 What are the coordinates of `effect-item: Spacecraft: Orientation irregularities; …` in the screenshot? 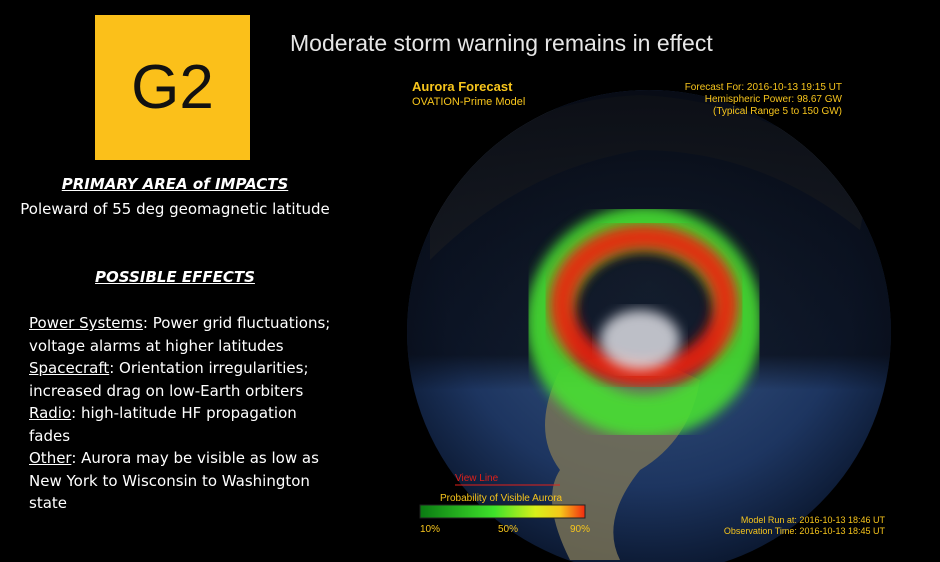 It's located at (181, 379).